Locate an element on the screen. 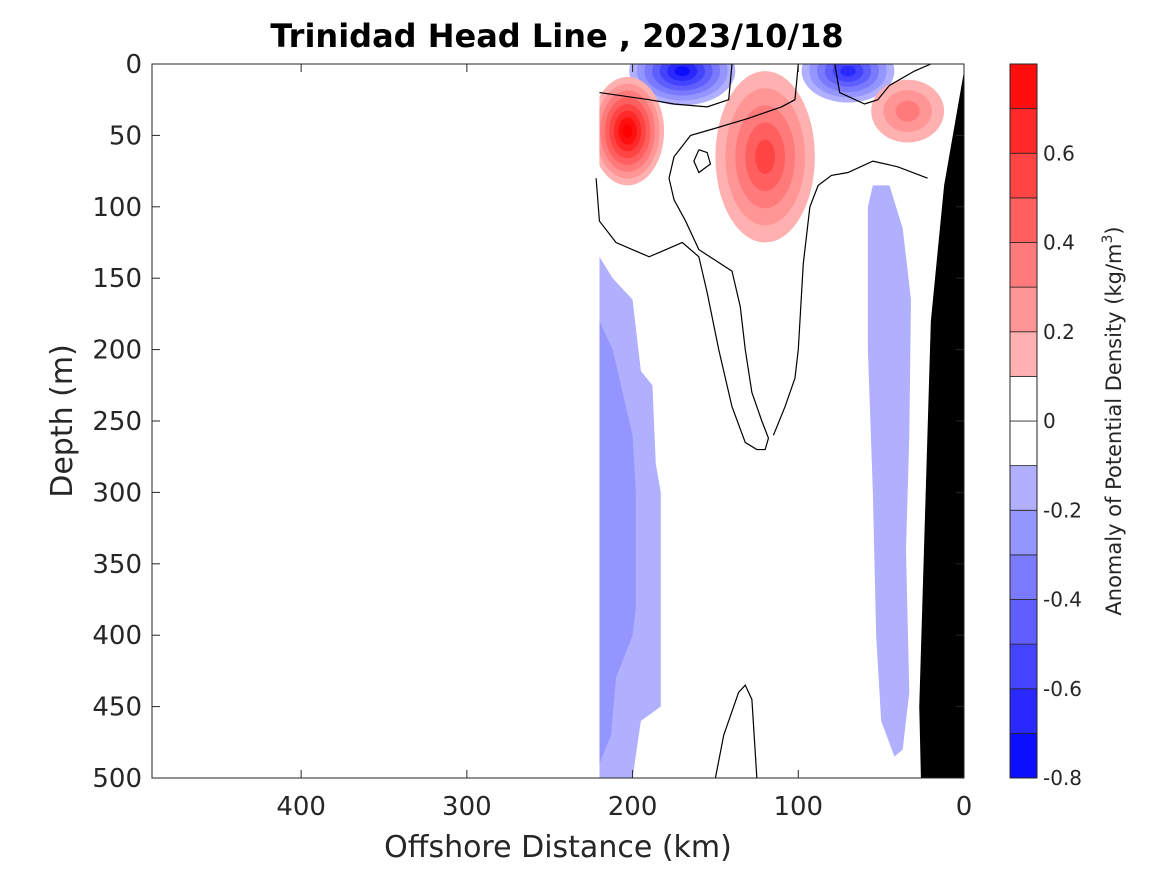 Image resolution: width=1167 pixels, height=875 pixels. x-tick-label: 200 is located at coordinates (633, 807).